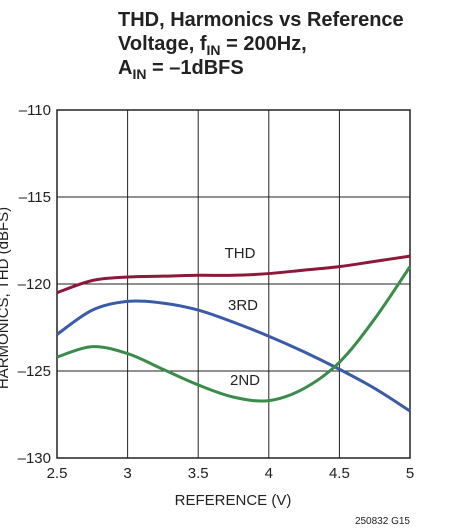 The height and width of the screenshot is (529, 467). I want to click on x-axis-label: REFERENCE (V), so click(233, 500).